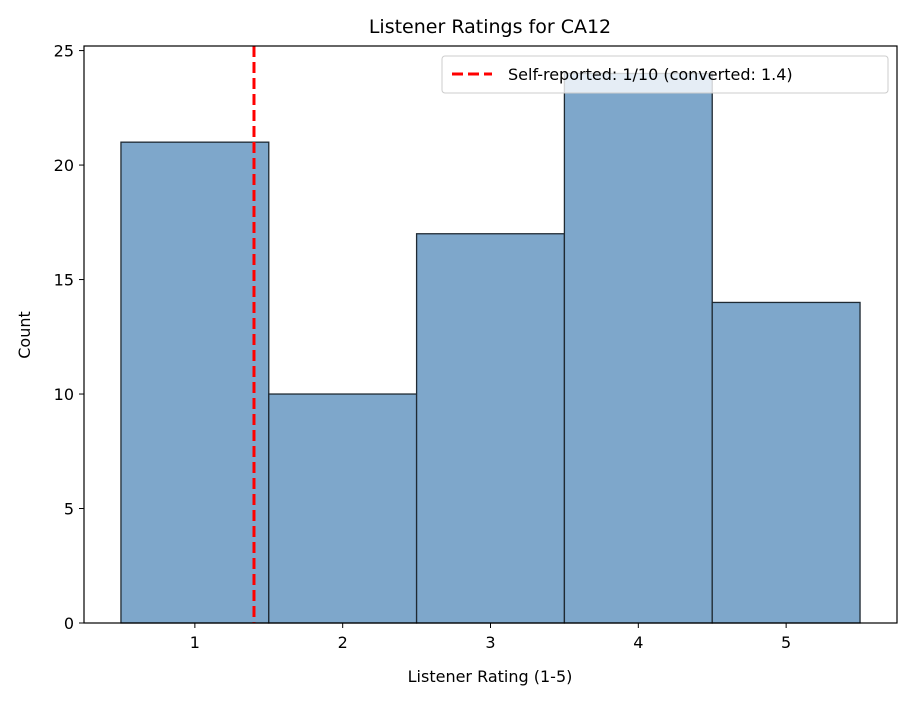  What do you see at coordinates (69, 623) in the screenshot?
I see `y-tick-label: 0` at bounding box center [69, 623].